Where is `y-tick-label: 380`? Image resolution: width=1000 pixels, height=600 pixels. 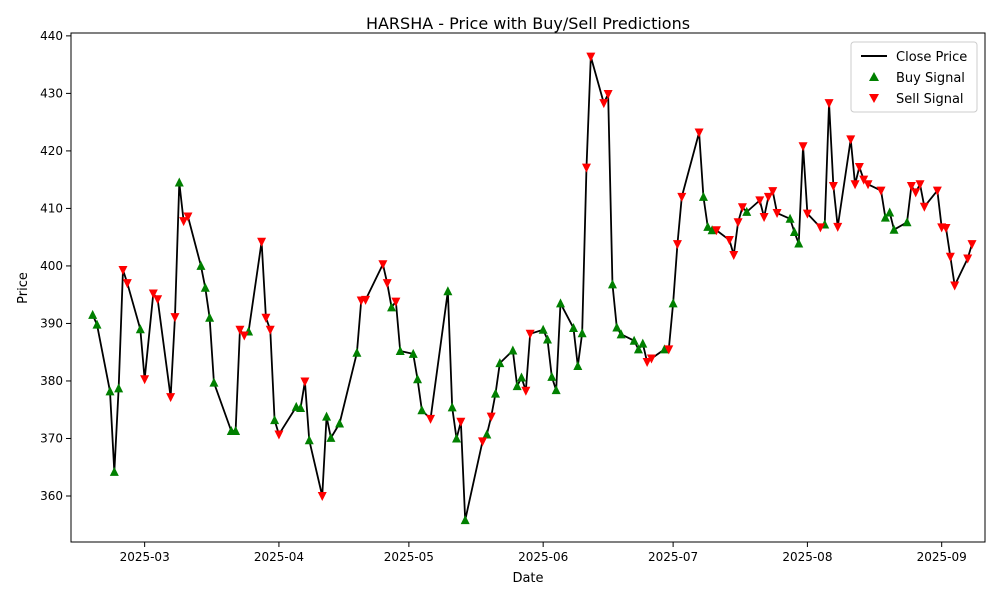
y-tick-label: 380 is located at coordinates (51, 381).